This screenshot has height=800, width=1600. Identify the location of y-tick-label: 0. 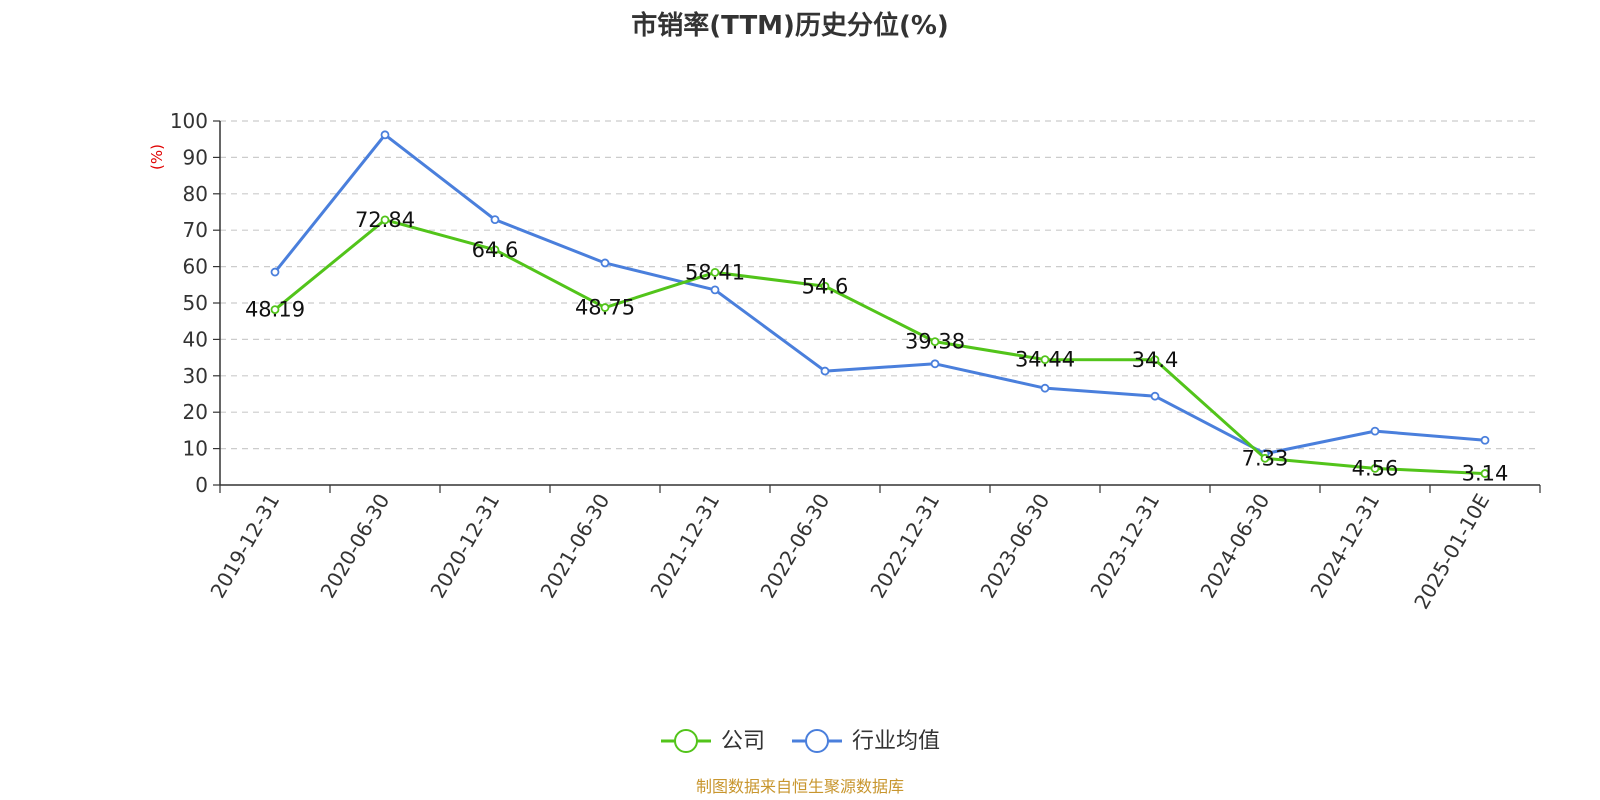
(201, 485).